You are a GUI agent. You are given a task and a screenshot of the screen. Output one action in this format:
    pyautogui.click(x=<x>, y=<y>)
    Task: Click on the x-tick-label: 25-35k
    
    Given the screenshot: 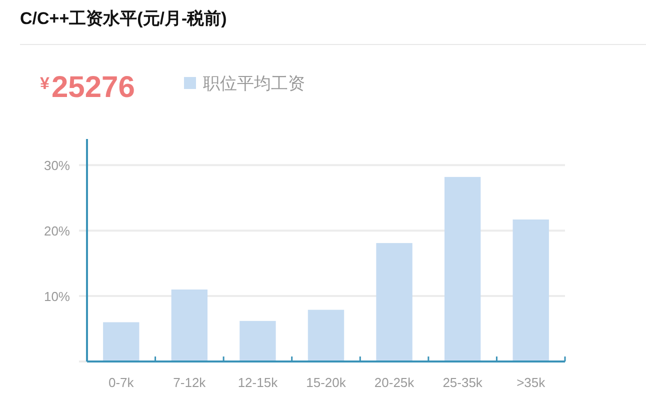 What is the action you would take?
    pyautogui.click(x=462, y=382)
    